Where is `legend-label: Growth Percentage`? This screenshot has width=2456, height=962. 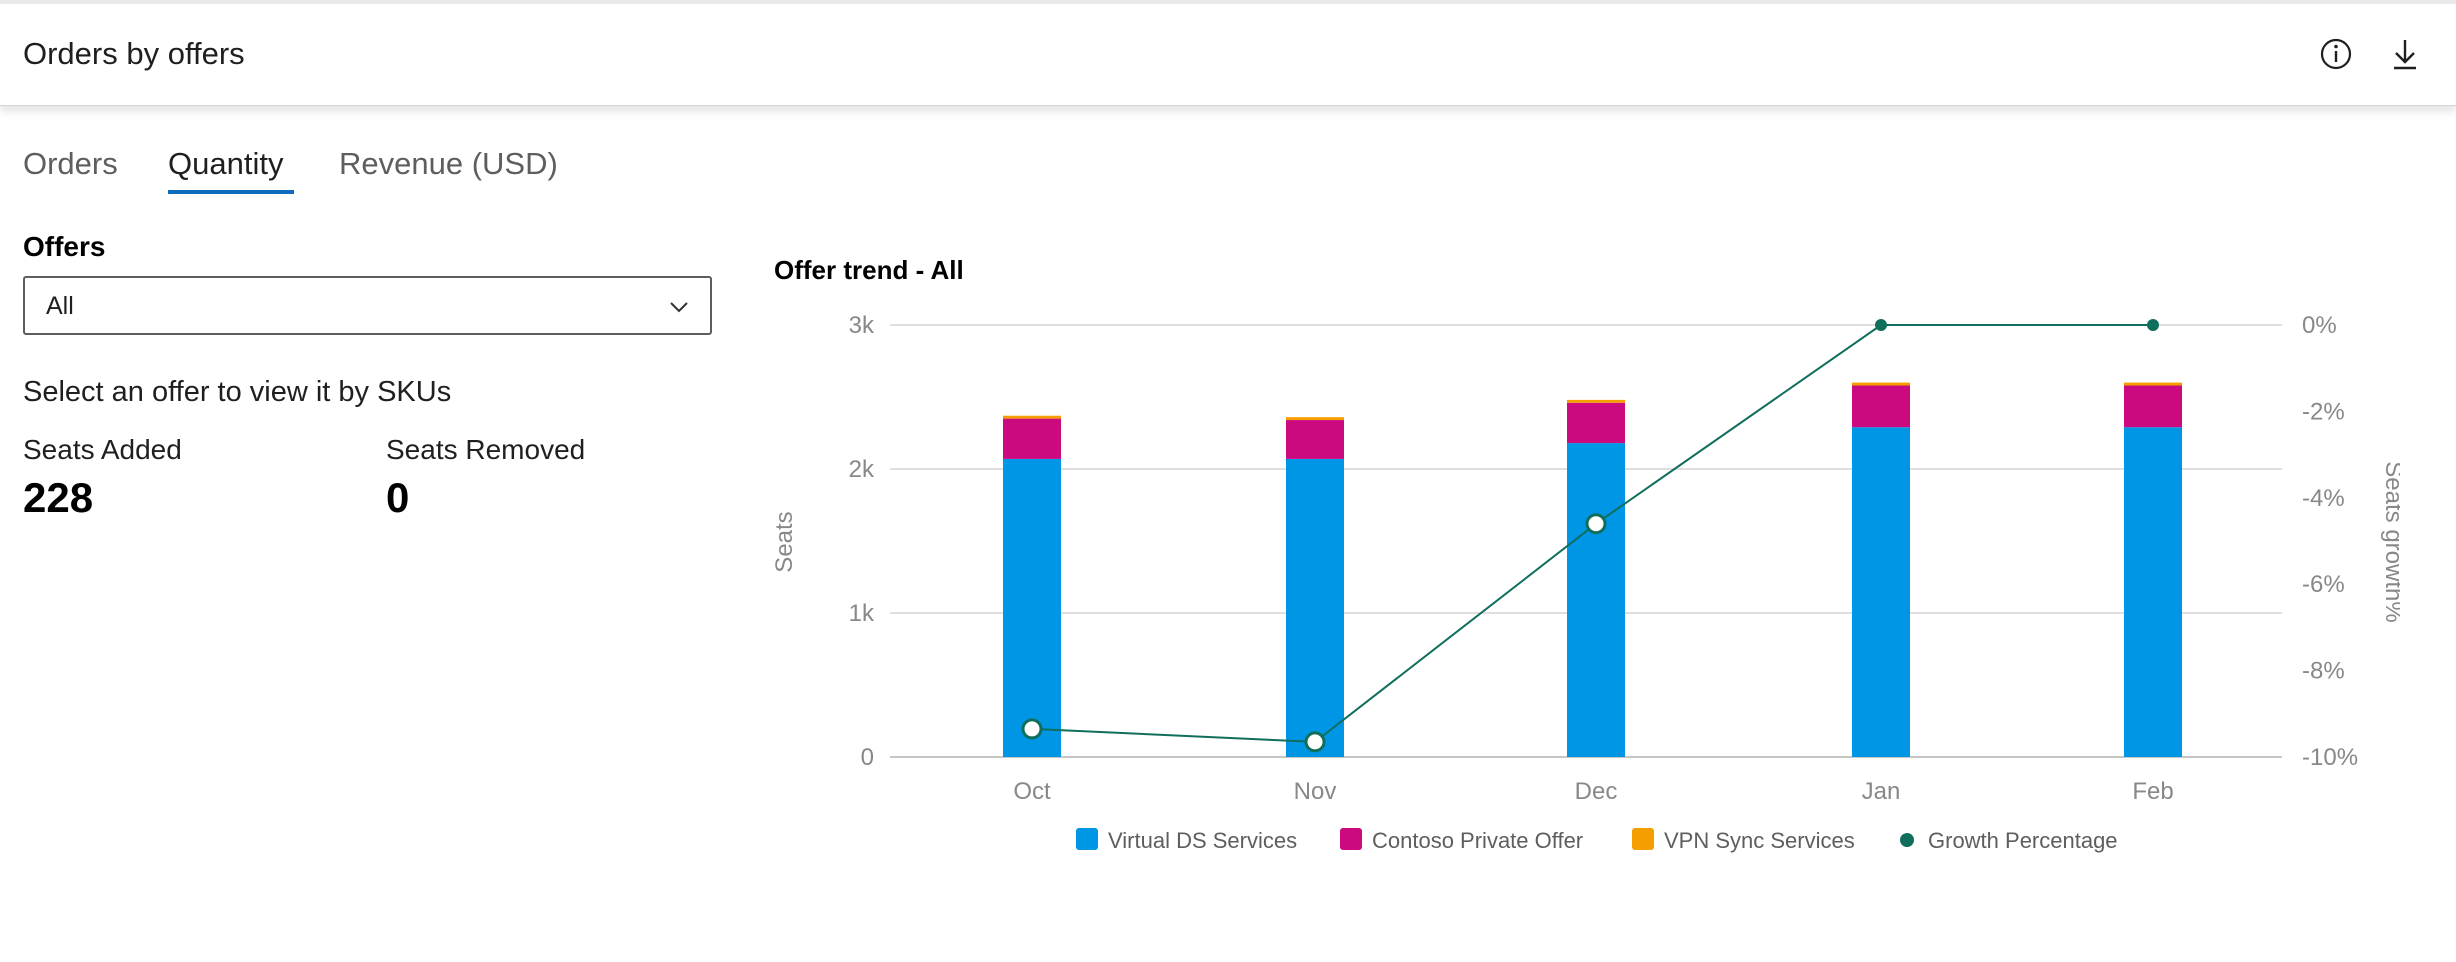 legend-label: Growth Percentage is located at coordinates (2023, 840).